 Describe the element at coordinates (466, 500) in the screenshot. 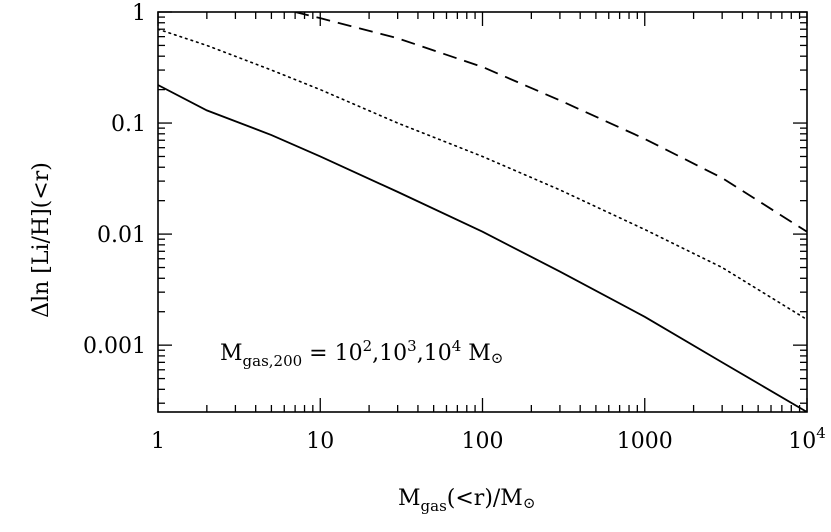

I see `x-axis-label: Mgas(<r)/M⊙` at that location.